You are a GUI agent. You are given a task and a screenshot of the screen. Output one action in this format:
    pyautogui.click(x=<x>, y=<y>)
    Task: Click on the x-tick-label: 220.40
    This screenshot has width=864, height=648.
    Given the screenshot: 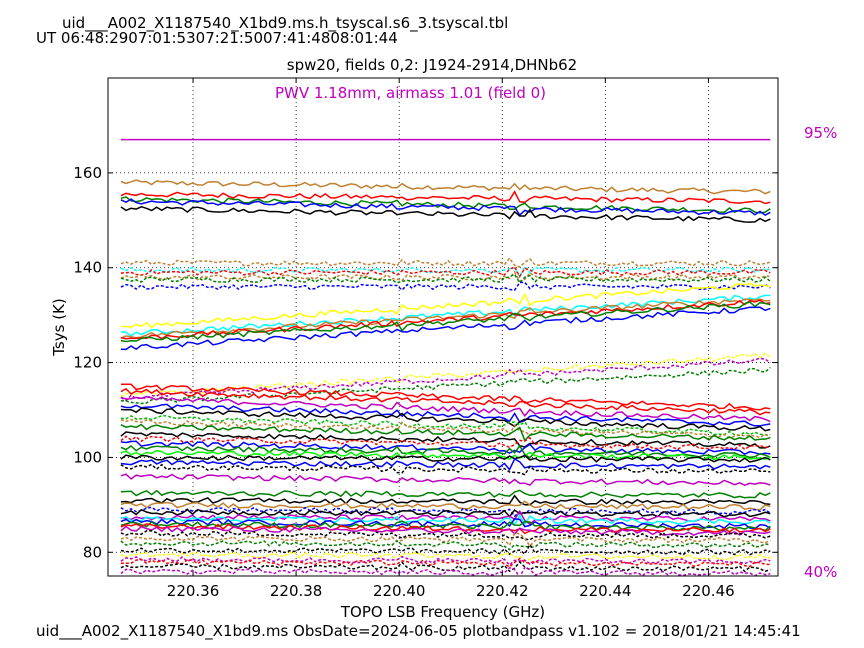 What is the action you would take?
    pyautogui.click(x=399, y=591)
    